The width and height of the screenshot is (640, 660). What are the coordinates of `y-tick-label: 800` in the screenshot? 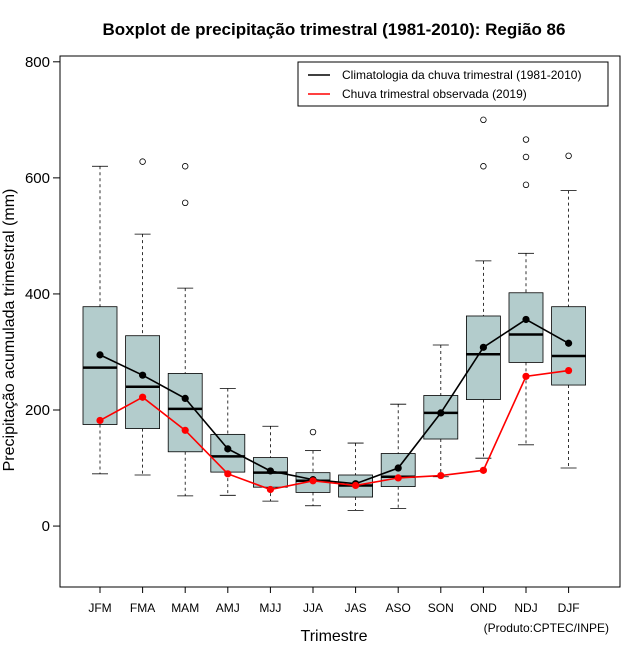 It's located at (37, 62).